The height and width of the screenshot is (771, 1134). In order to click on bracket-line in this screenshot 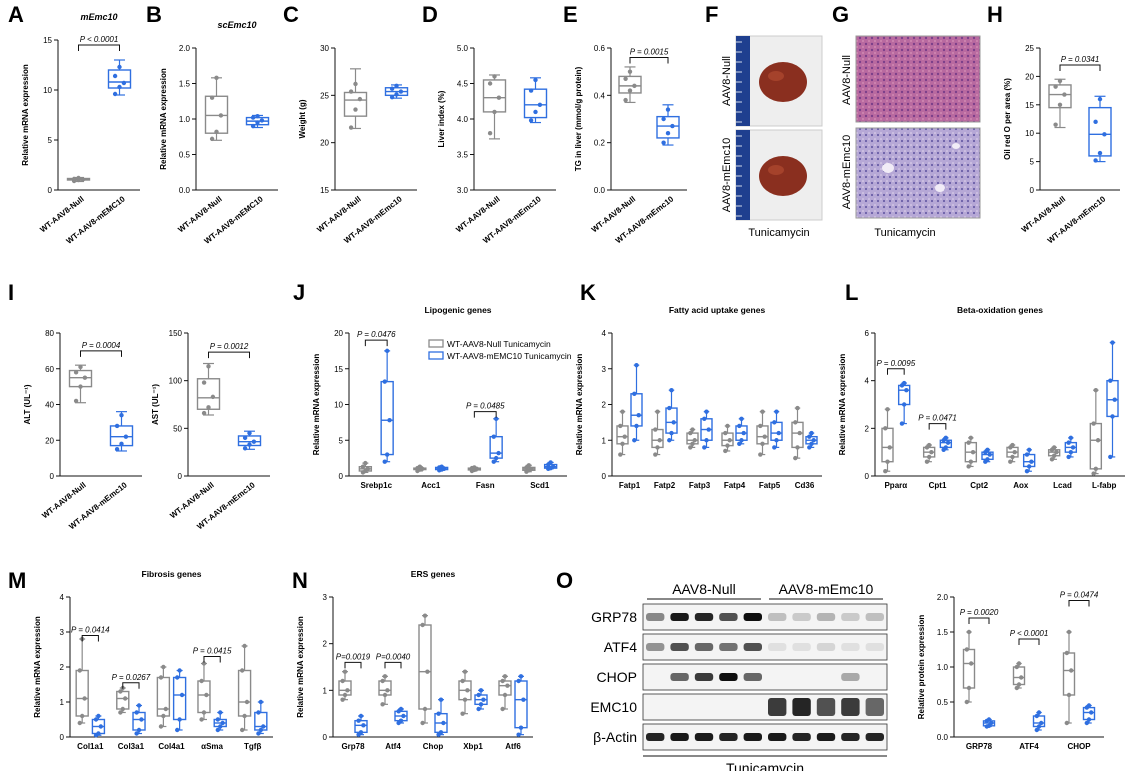, I will do `click(649, 60)`.